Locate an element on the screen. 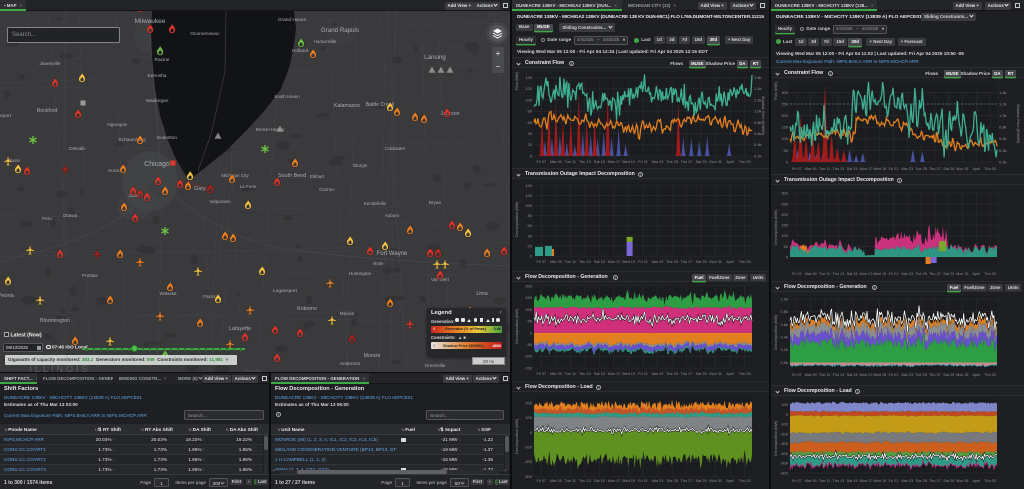 The image size is (1024, 489). svg-text: DeKalb is located at coordinates (77, 149).